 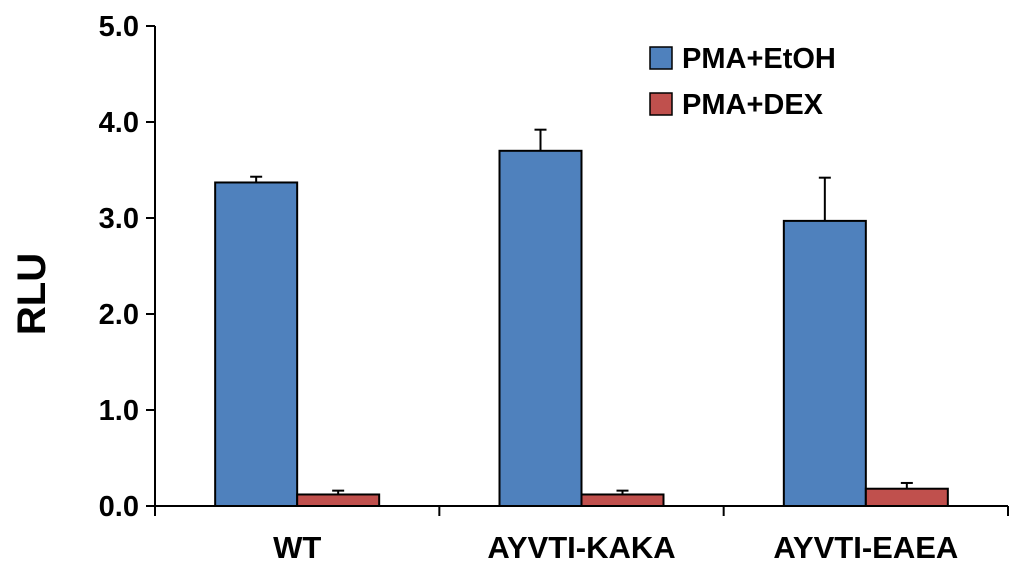 I want to click on y-tick-label: 3.0, so click(x=119, y=219).